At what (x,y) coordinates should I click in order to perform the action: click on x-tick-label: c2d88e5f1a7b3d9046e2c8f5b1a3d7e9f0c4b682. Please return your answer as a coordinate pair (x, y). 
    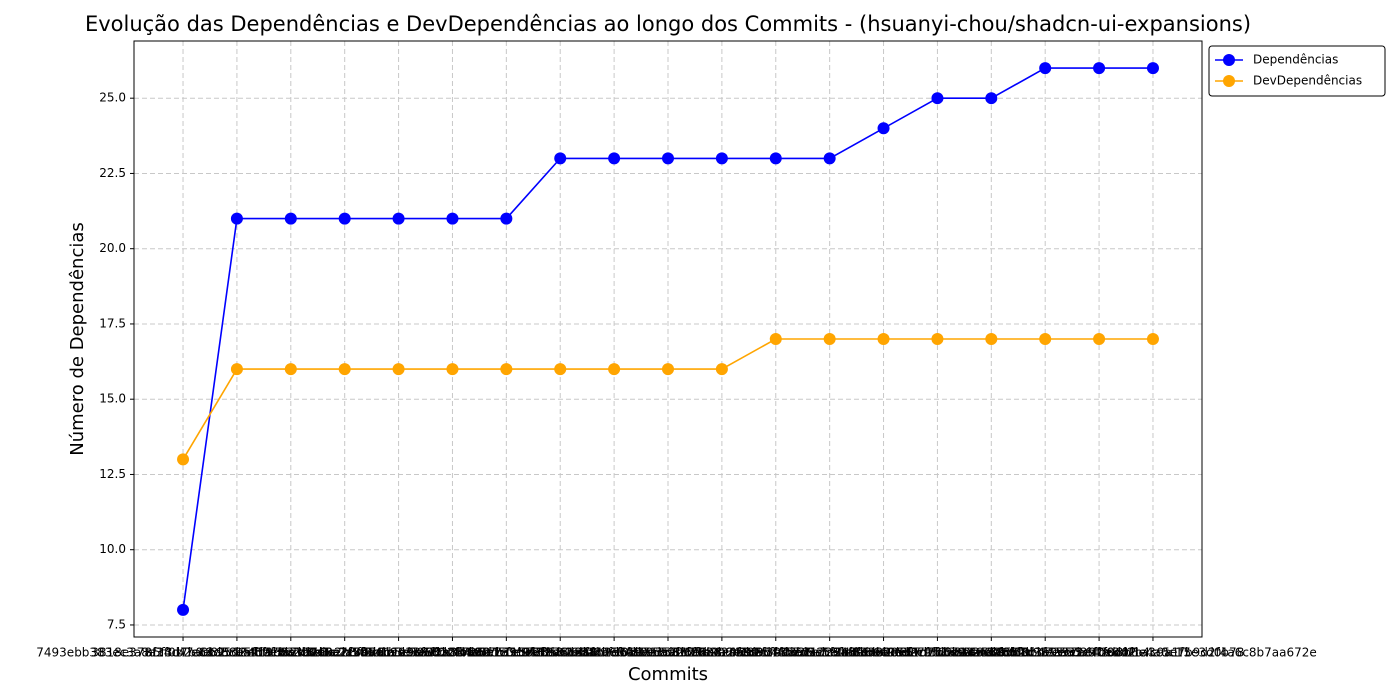
    Looking at the image, I should click on (344, 653).